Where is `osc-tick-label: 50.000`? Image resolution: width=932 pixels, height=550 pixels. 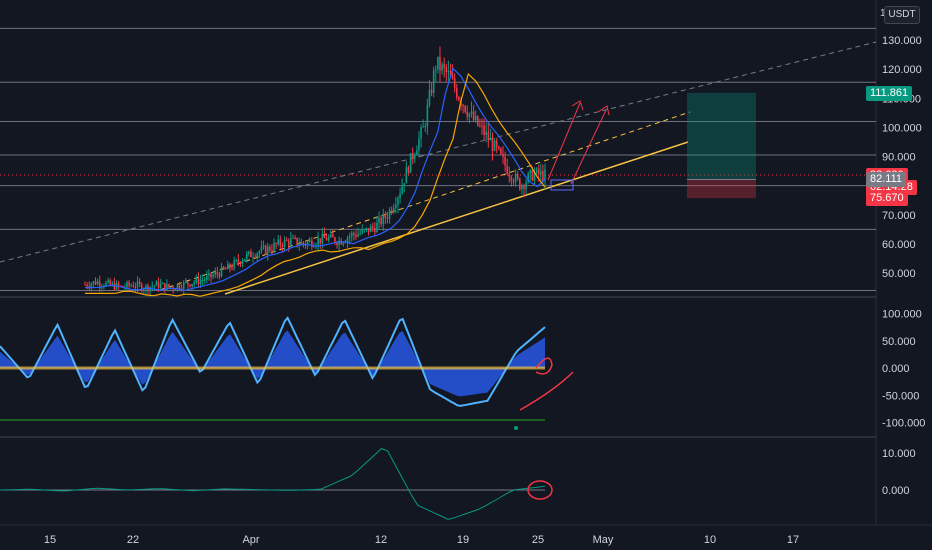 osc-tick-label: 50.000 is located at coordinates (899, 342).